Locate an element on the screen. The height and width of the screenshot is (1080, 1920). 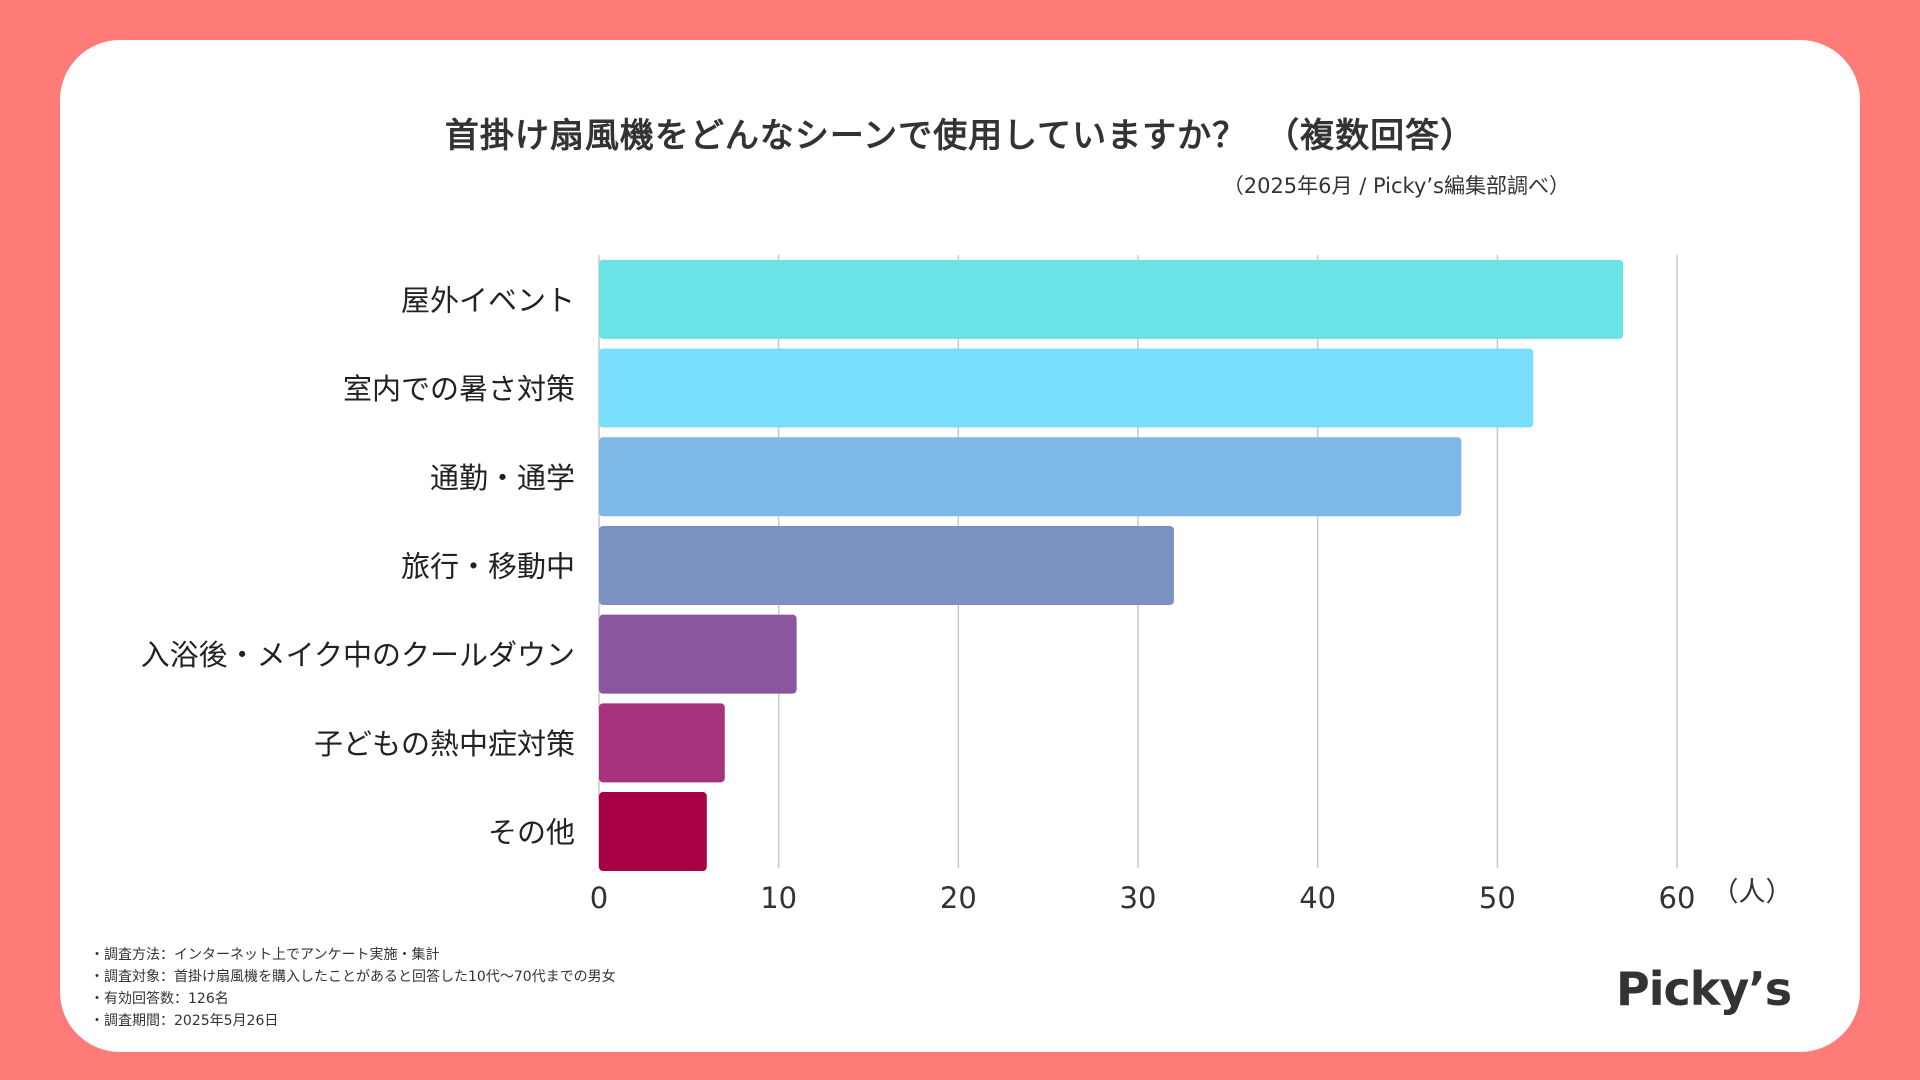
note-responses: ・有効回答数：126名 is located at coordinates (159, 999).